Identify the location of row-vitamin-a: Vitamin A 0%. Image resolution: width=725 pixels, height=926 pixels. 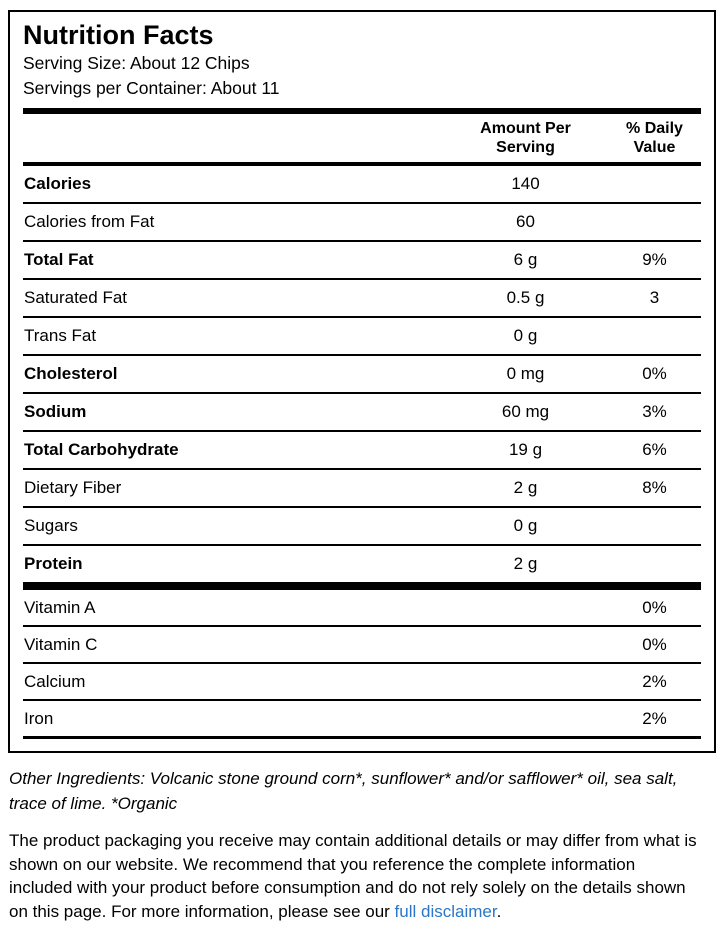
(362, 608).